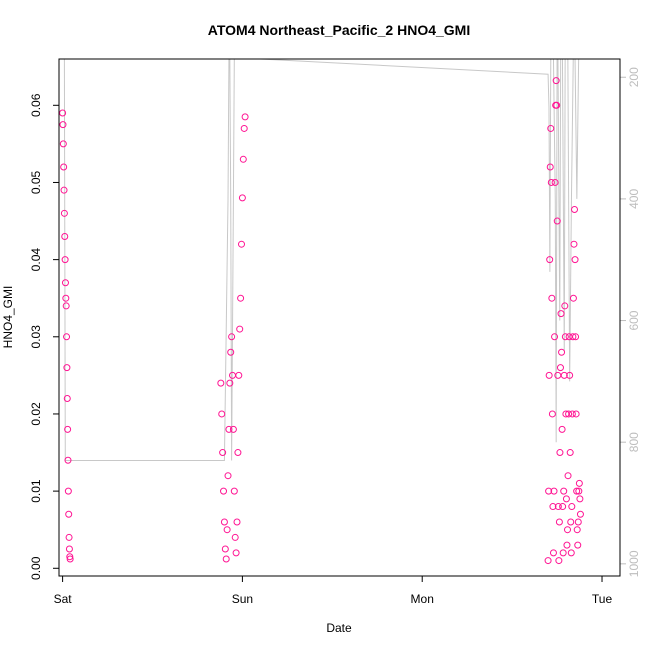  I want to click on x-axis-label: Date, so click(339, 628).